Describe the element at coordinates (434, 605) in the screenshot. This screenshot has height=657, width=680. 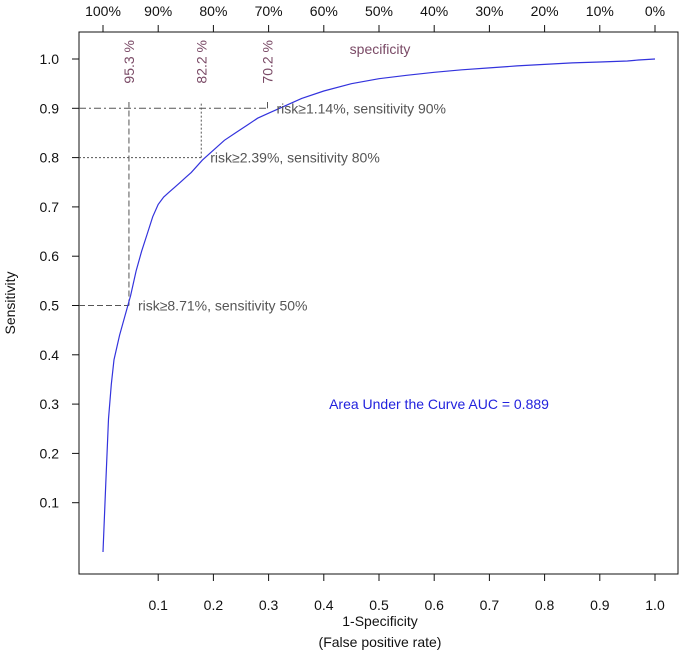
I see `x-tick-label: 0.6` at that location.